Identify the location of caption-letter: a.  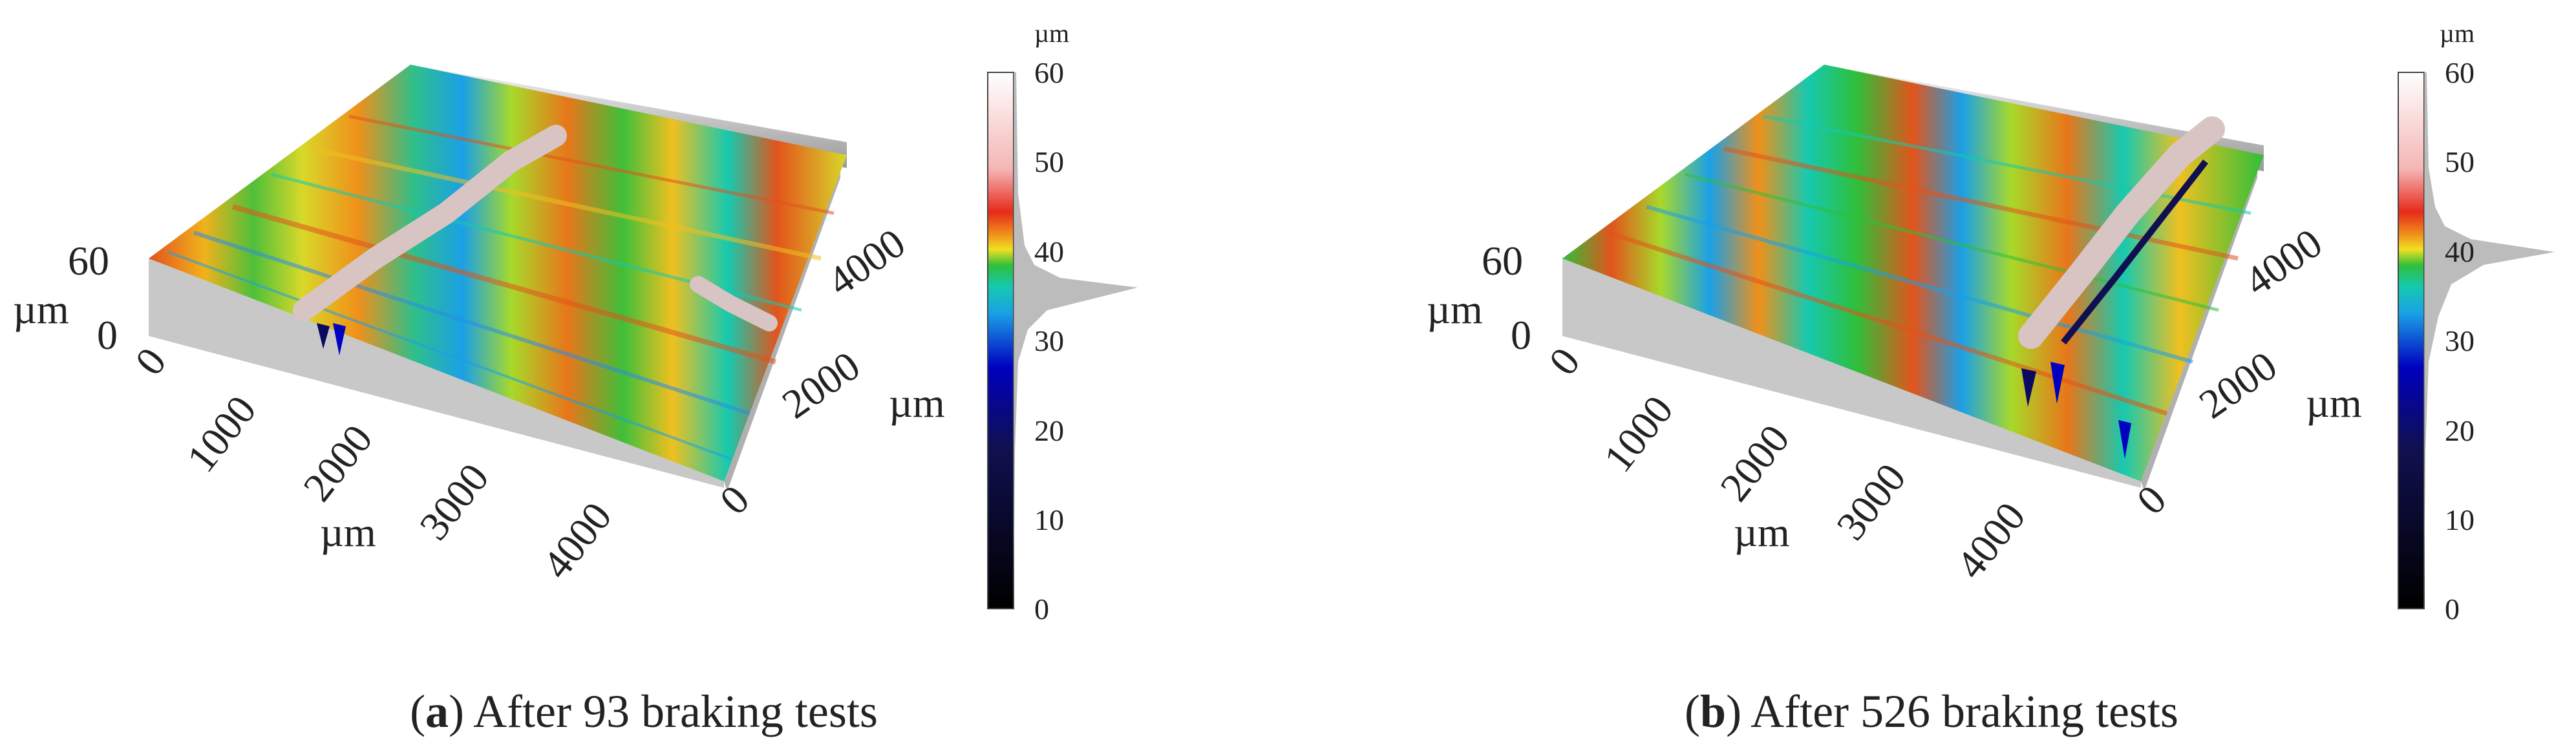
(437, 712).